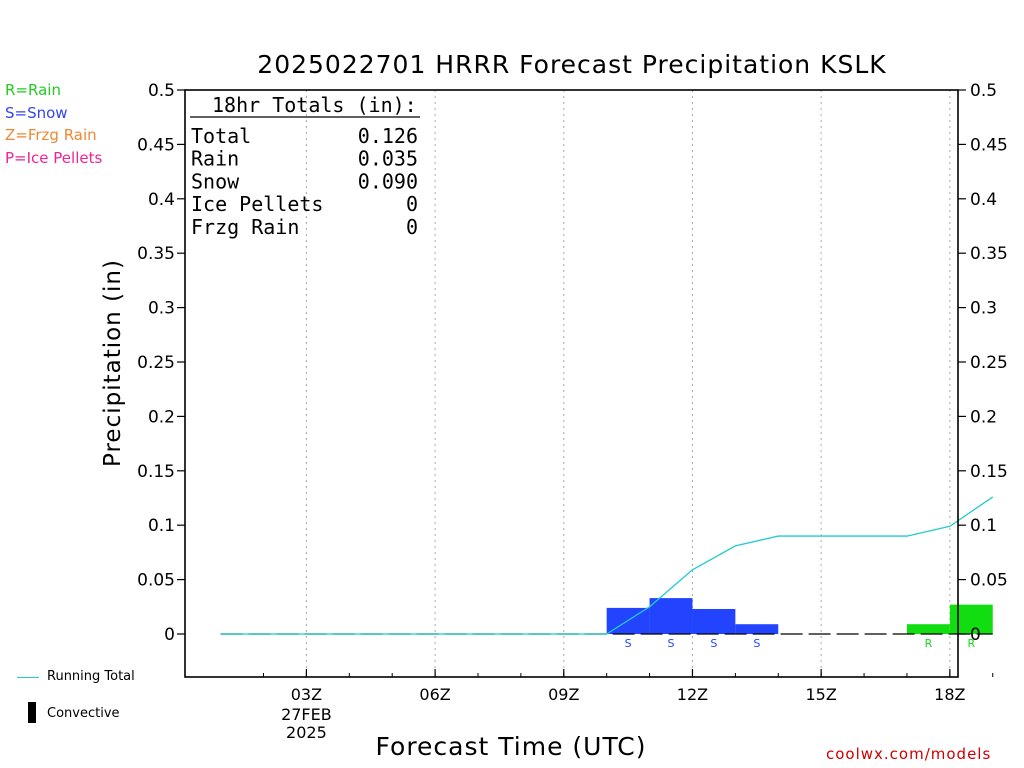  I want to click on y-tick-label-left-0.4: 0.4, so click(161, 200).